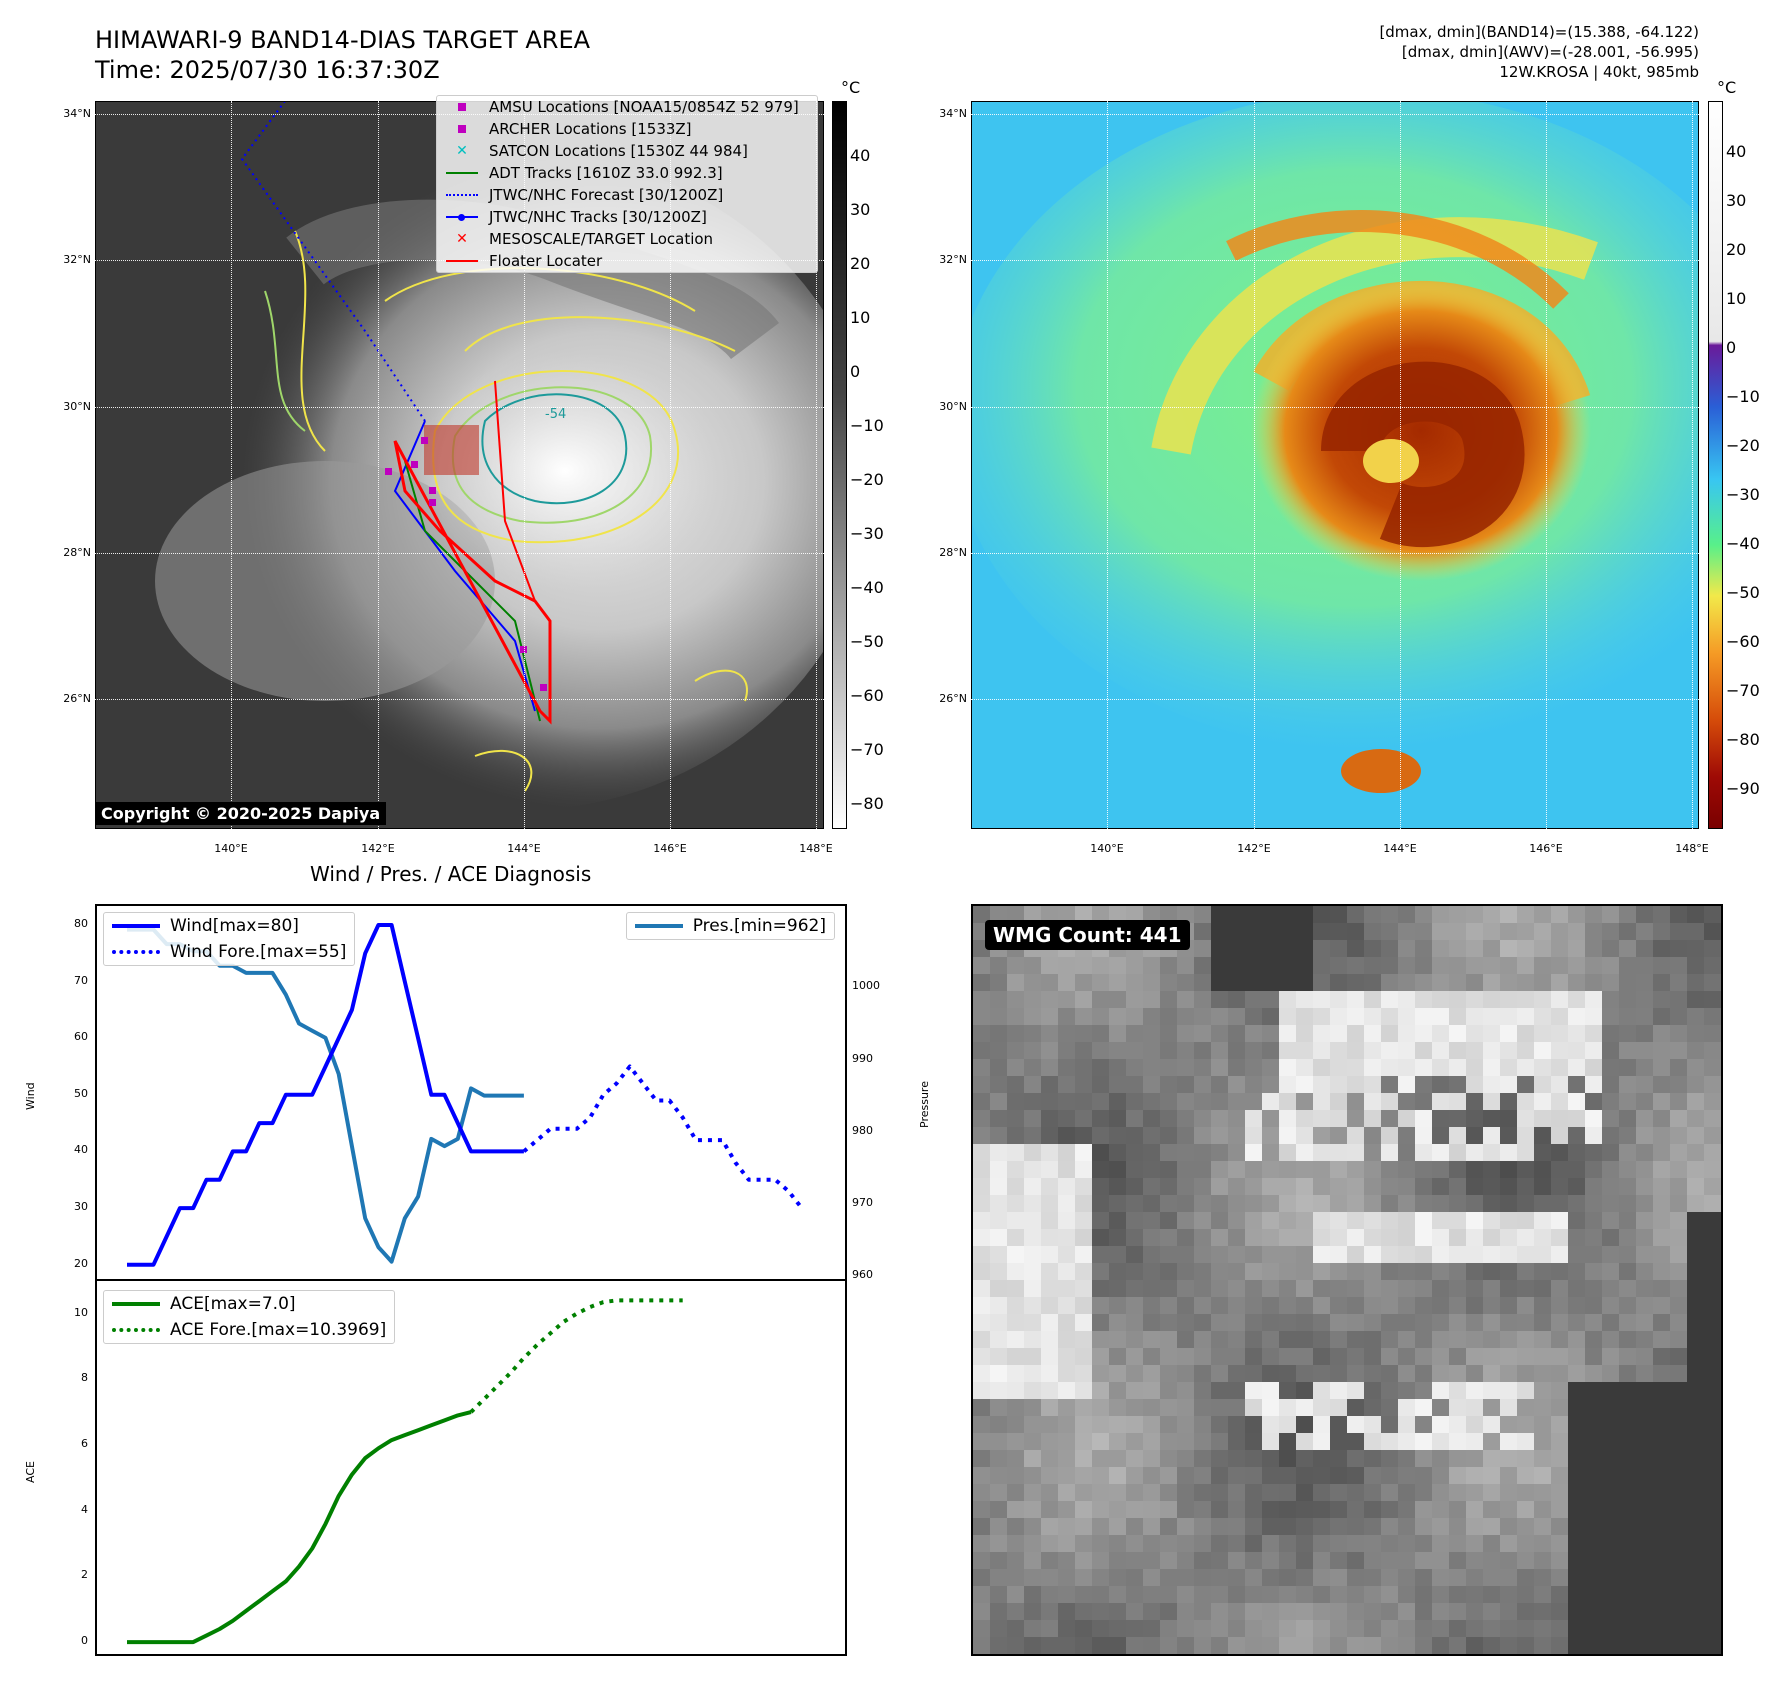 This screenshot has width=1788, height=1690. I want to click on wmg-count-badge: WMG Count: 441, so click(1087, 935).